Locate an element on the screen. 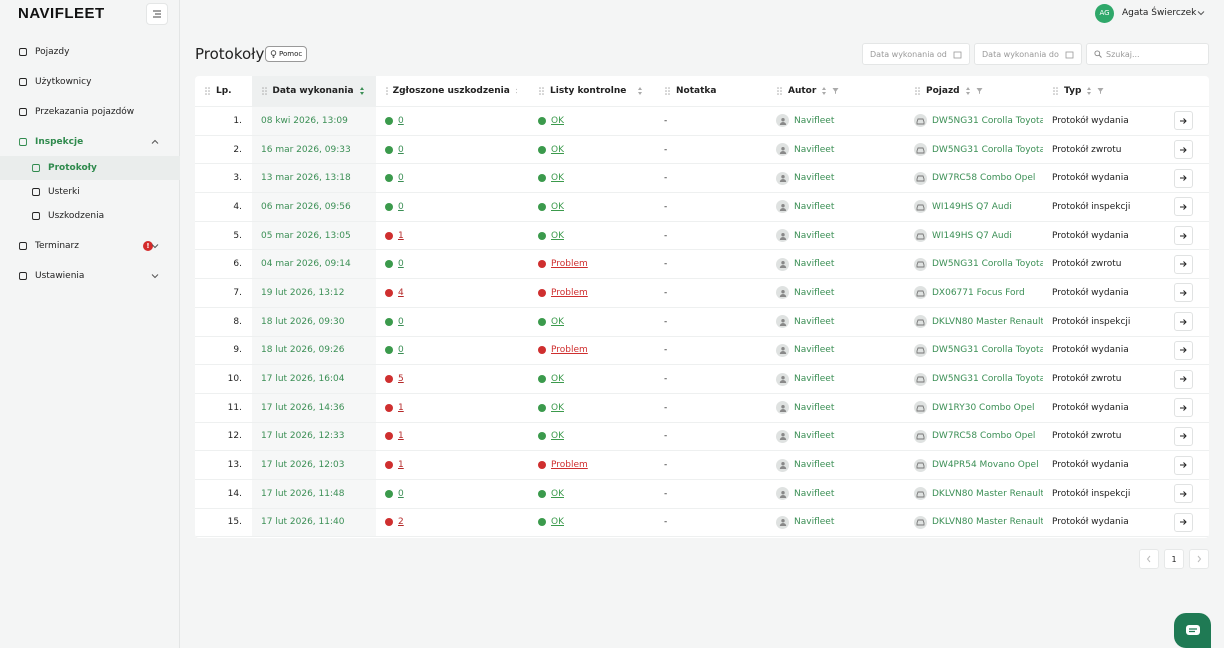 This screenshot has width=1224, height=648. nav-subitem: Uszkodzenia is located at coordinates (90, 216).